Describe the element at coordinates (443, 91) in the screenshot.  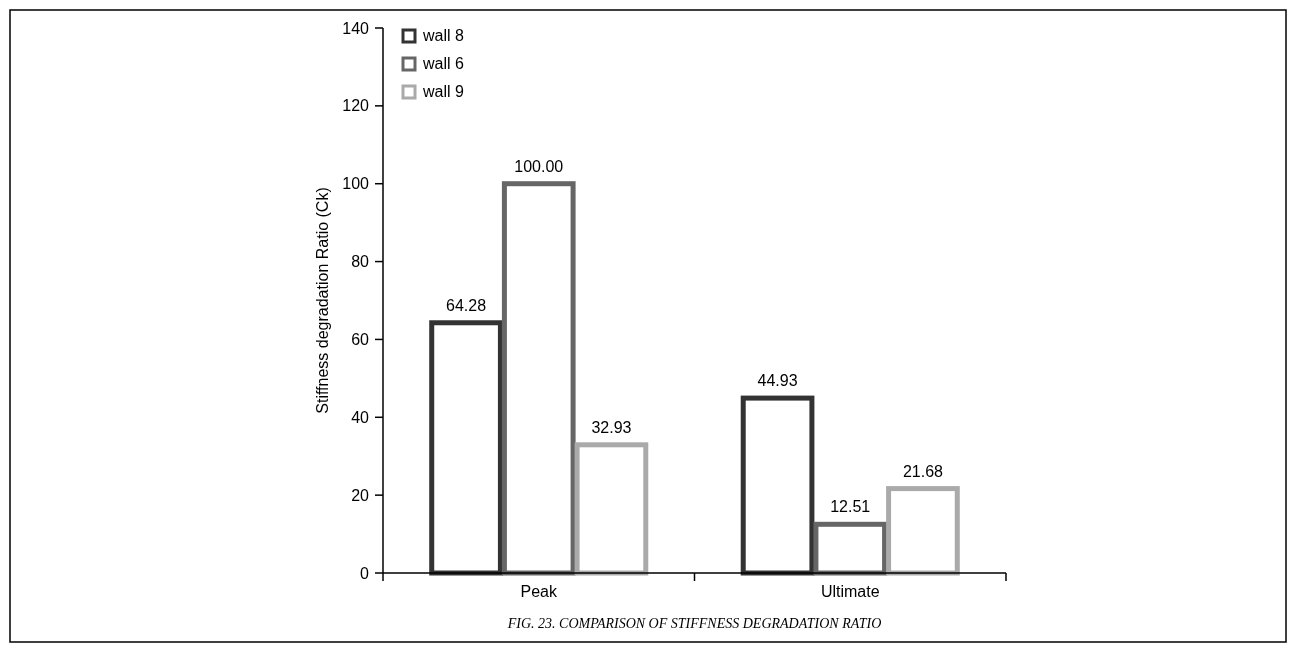
I see `legend-label: wall 9` at that location.